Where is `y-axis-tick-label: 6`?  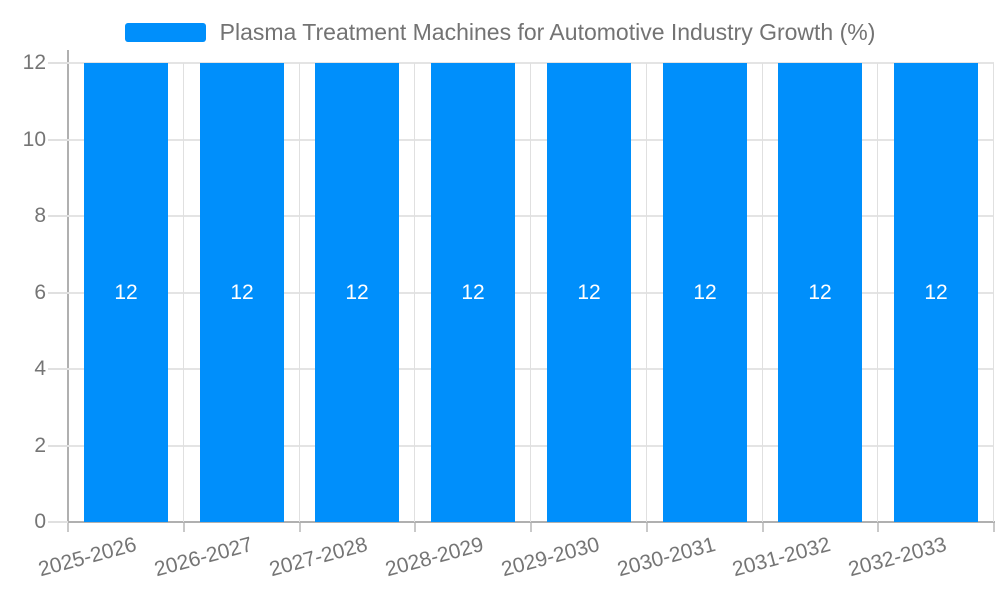 y-axis-tick-label: 6 is located at coordinates (40, 292).